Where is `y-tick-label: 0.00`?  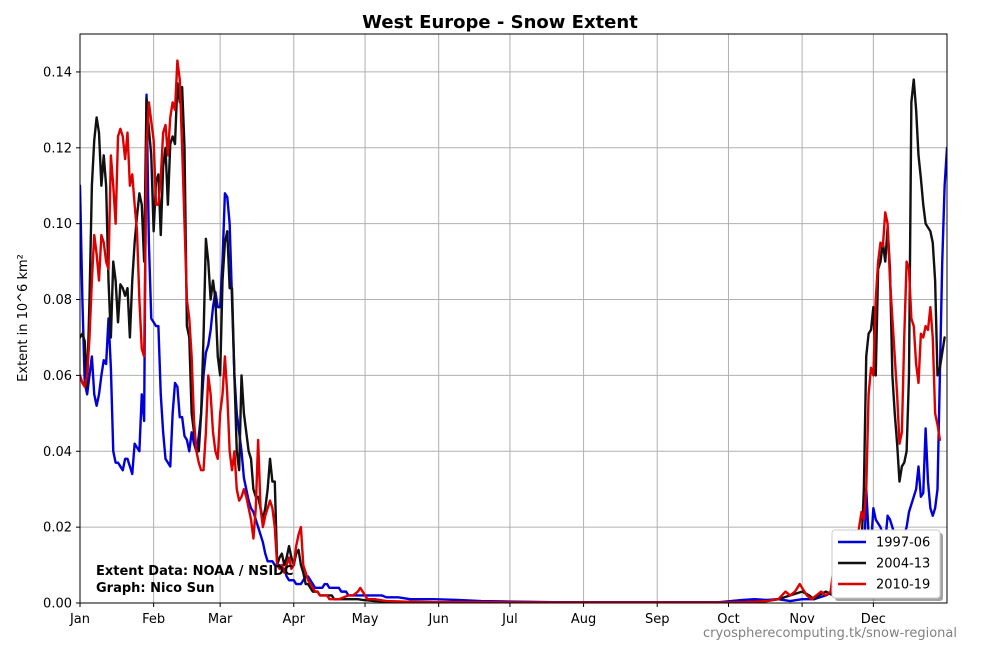
y-tick-label: 0.00 is located at coordinates (57, 604).